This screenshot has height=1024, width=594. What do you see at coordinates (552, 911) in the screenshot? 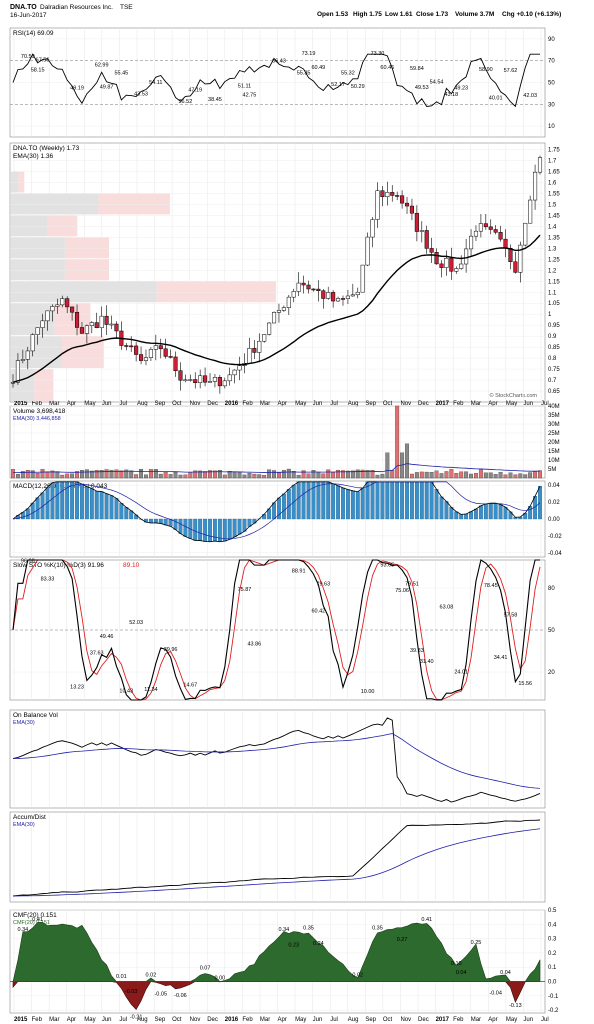
I see `cmf-y-tick-label: 0.5` at bounding box center [552, 911].